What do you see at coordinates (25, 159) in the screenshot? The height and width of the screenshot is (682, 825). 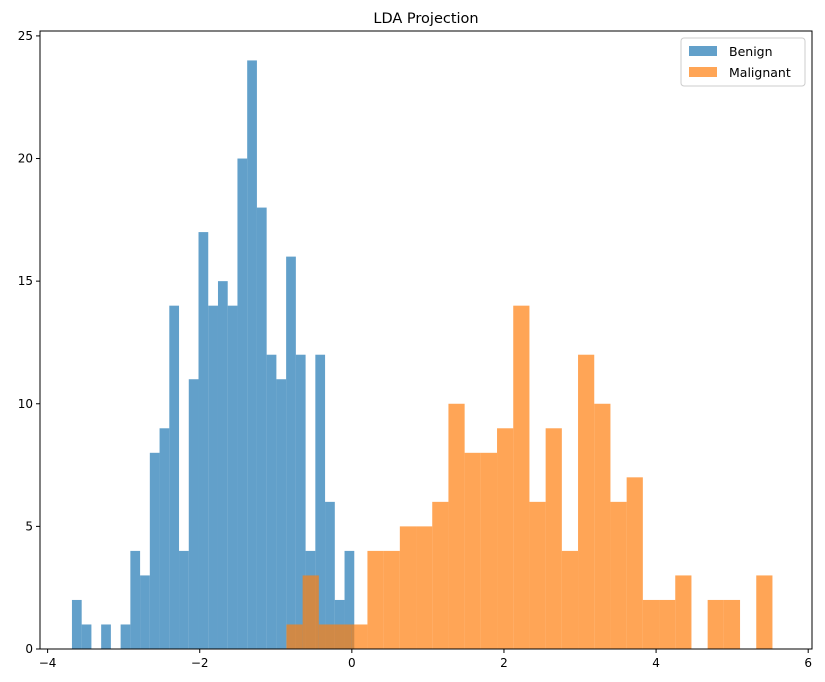 I see `y-tick-label: 20` at bounding box center [25, 159].